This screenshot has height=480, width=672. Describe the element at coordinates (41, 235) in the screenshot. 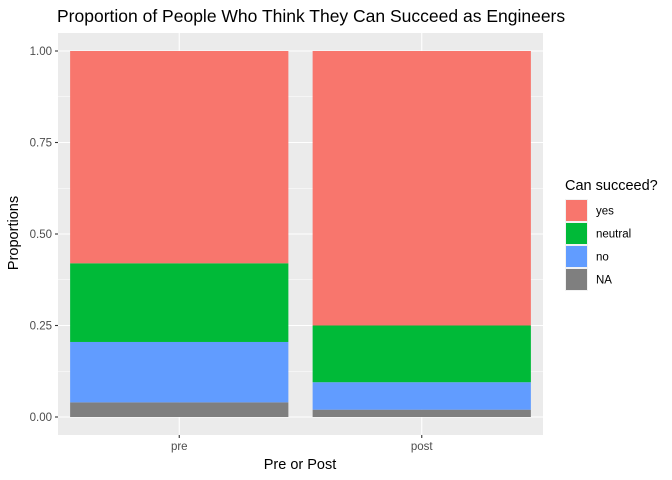

I see `y-tick-label: 0.50` at that location.